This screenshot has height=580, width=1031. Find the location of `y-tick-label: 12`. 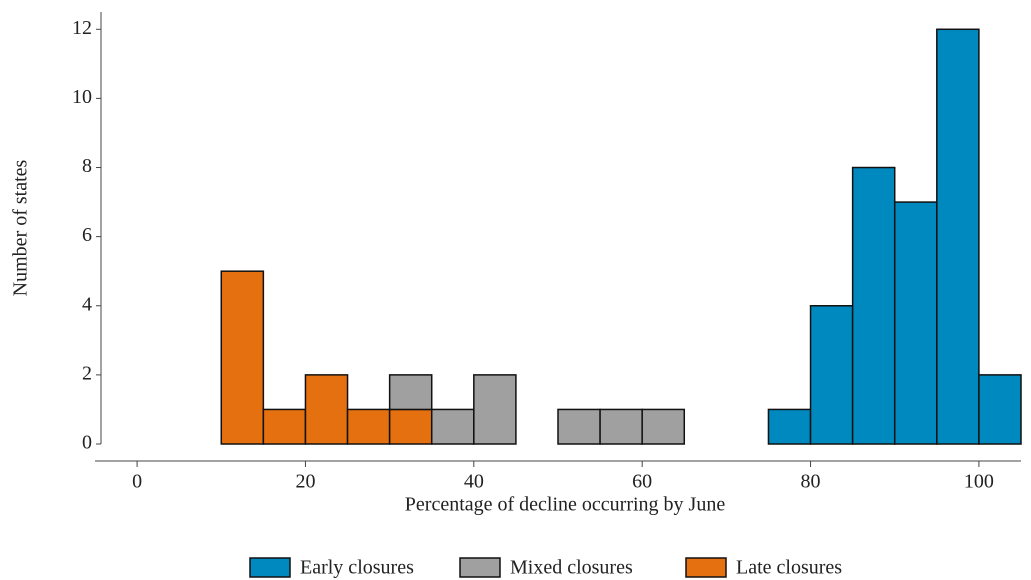

y-tick-label: 12 is located at coordinates (82, 28).